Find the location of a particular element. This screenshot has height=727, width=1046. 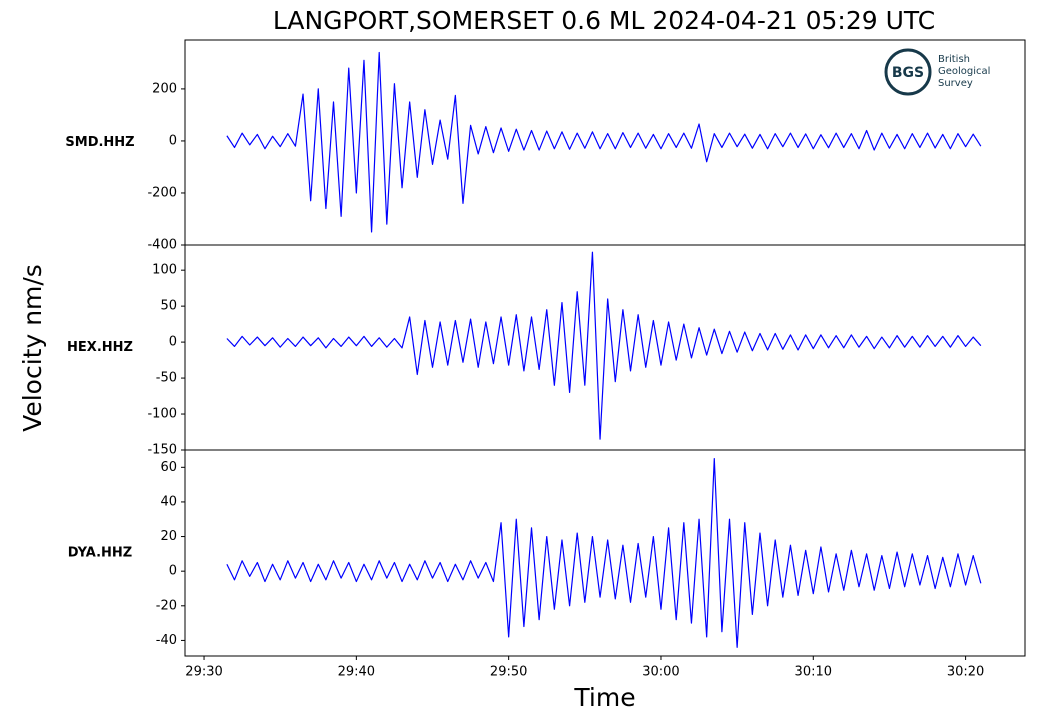

station-label: SMD.HHZ is located at coordinates (99, 142).